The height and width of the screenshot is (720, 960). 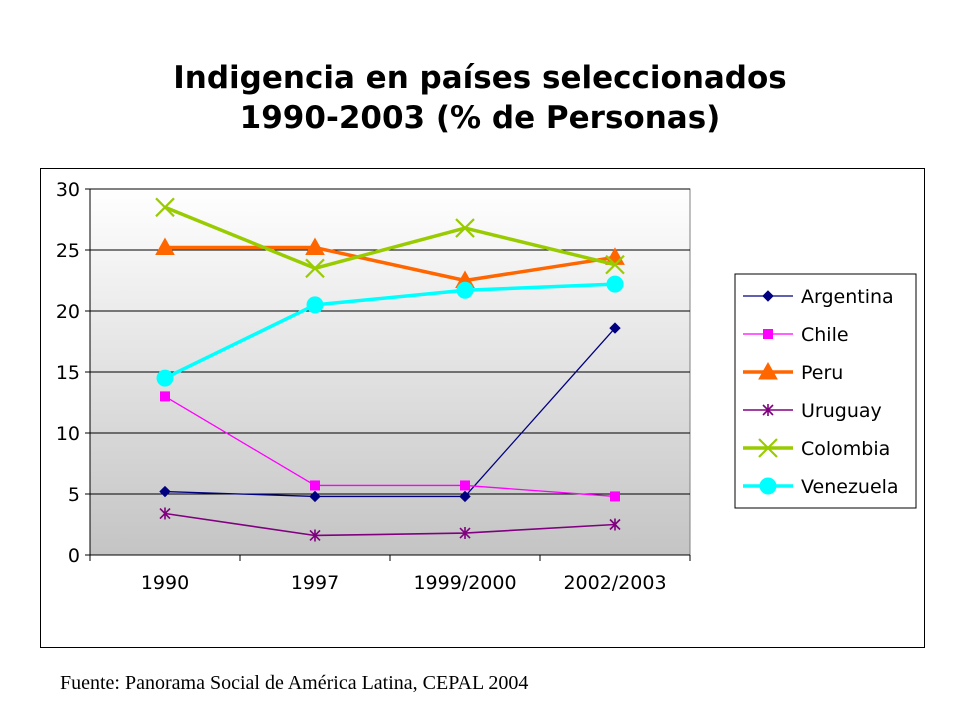 I want to click on series-argentina, so click(x=390, y=412).